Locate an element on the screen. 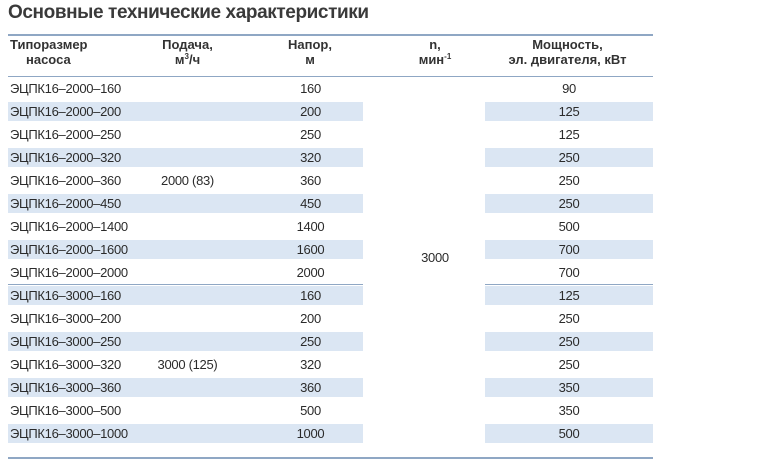  cell-head: 320 is located at coordinates (310, 157).